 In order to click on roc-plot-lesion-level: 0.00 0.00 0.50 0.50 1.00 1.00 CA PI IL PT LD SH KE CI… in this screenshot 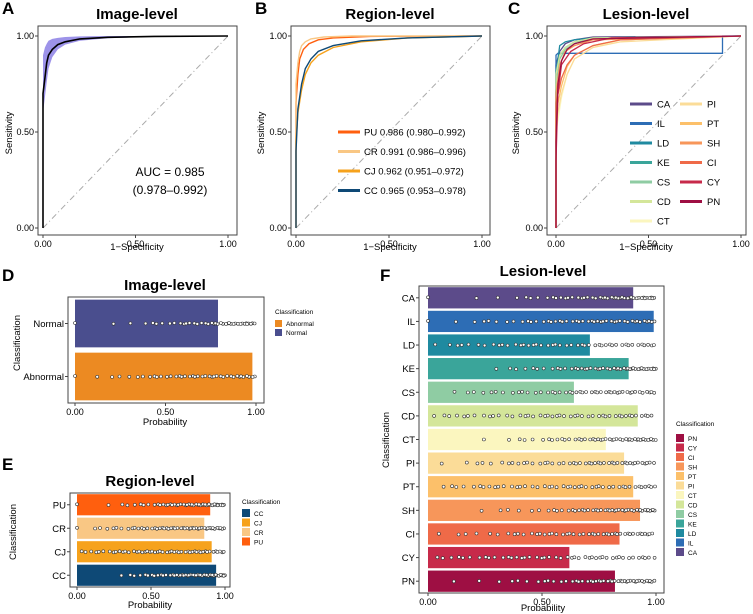, I will do `click(637, 137)`.